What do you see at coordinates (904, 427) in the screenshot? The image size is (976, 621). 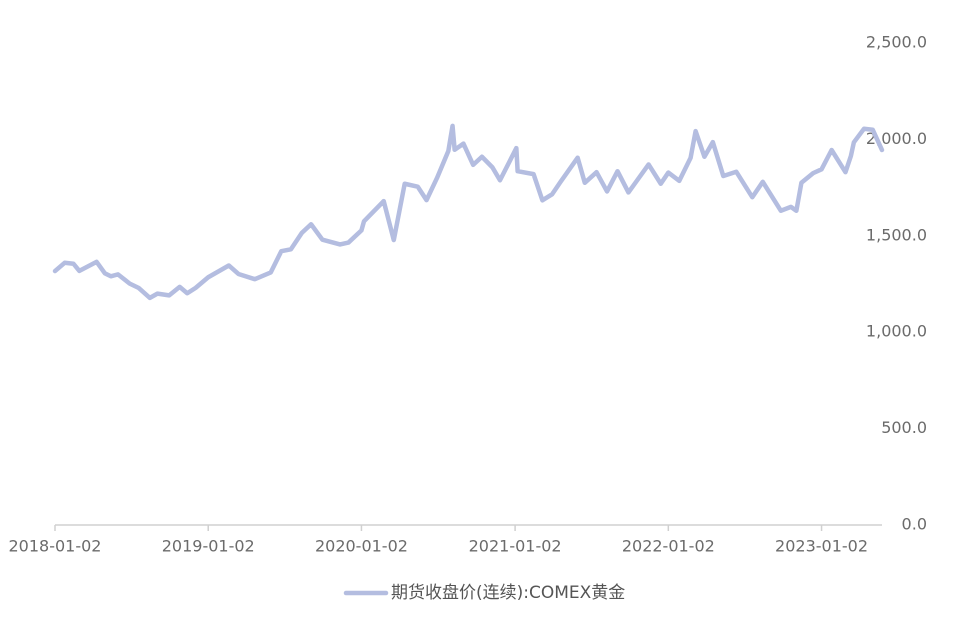 I see `y-tick-label: 500.0` at bounding box center [904, 427].